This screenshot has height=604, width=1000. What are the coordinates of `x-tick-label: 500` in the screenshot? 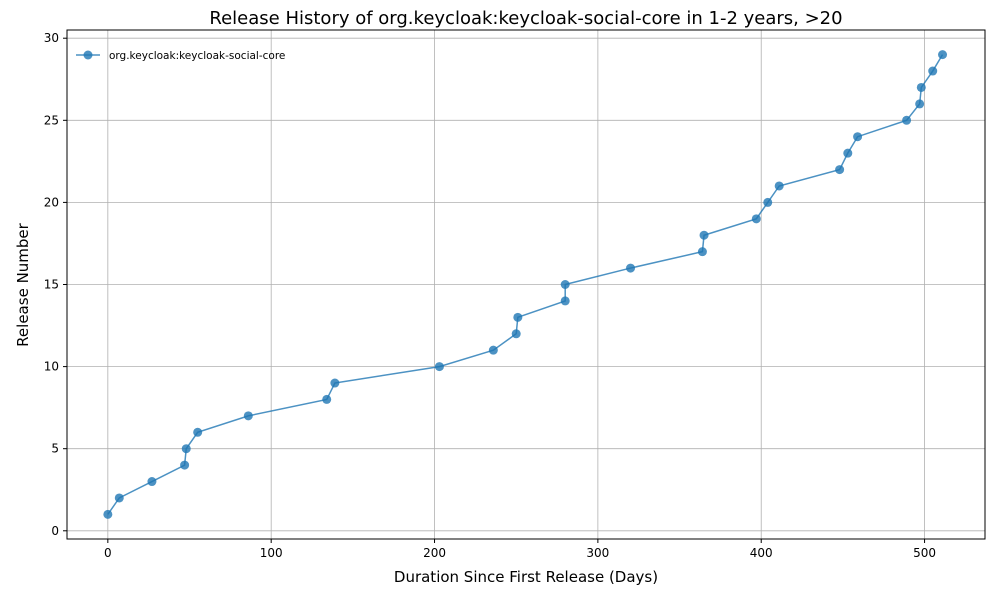 It's located at (924, 553).